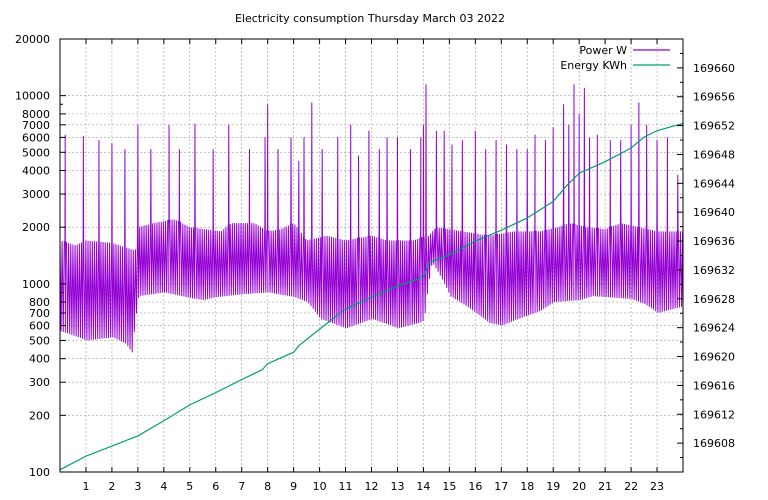  Describe the element at coordinates (449, 486) in the screenshot. I see `x-tick-label: 15` at that location.